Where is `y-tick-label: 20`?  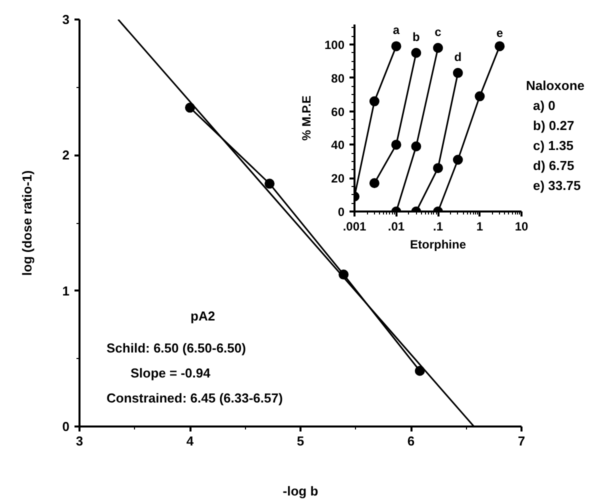 y-tick-label: 20 is located at coordinates (338, 179).